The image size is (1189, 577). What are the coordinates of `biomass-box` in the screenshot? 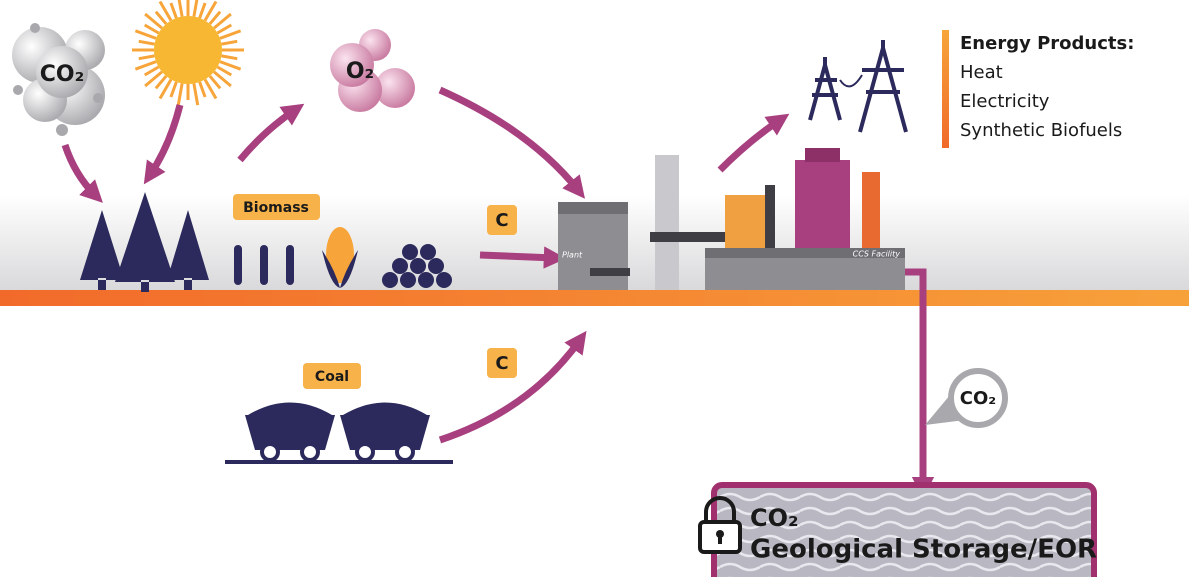 It's located at (276, 207).